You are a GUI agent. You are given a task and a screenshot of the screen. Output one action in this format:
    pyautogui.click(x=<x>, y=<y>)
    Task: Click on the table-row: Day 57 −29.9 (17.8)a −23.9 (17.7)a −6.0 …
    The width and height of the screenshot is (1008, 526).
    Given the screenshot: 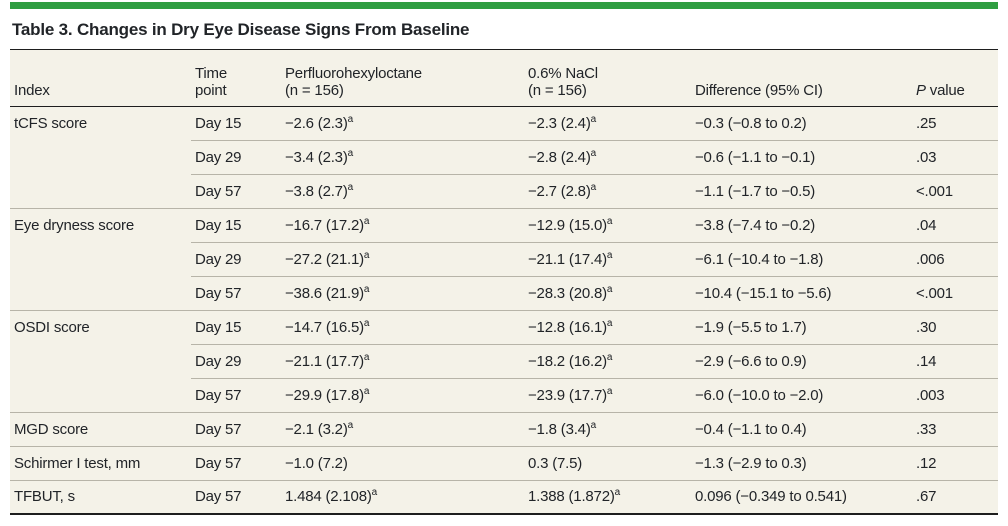 What is the action you would take?
    pyautogui.click(x=504, y=394)
    